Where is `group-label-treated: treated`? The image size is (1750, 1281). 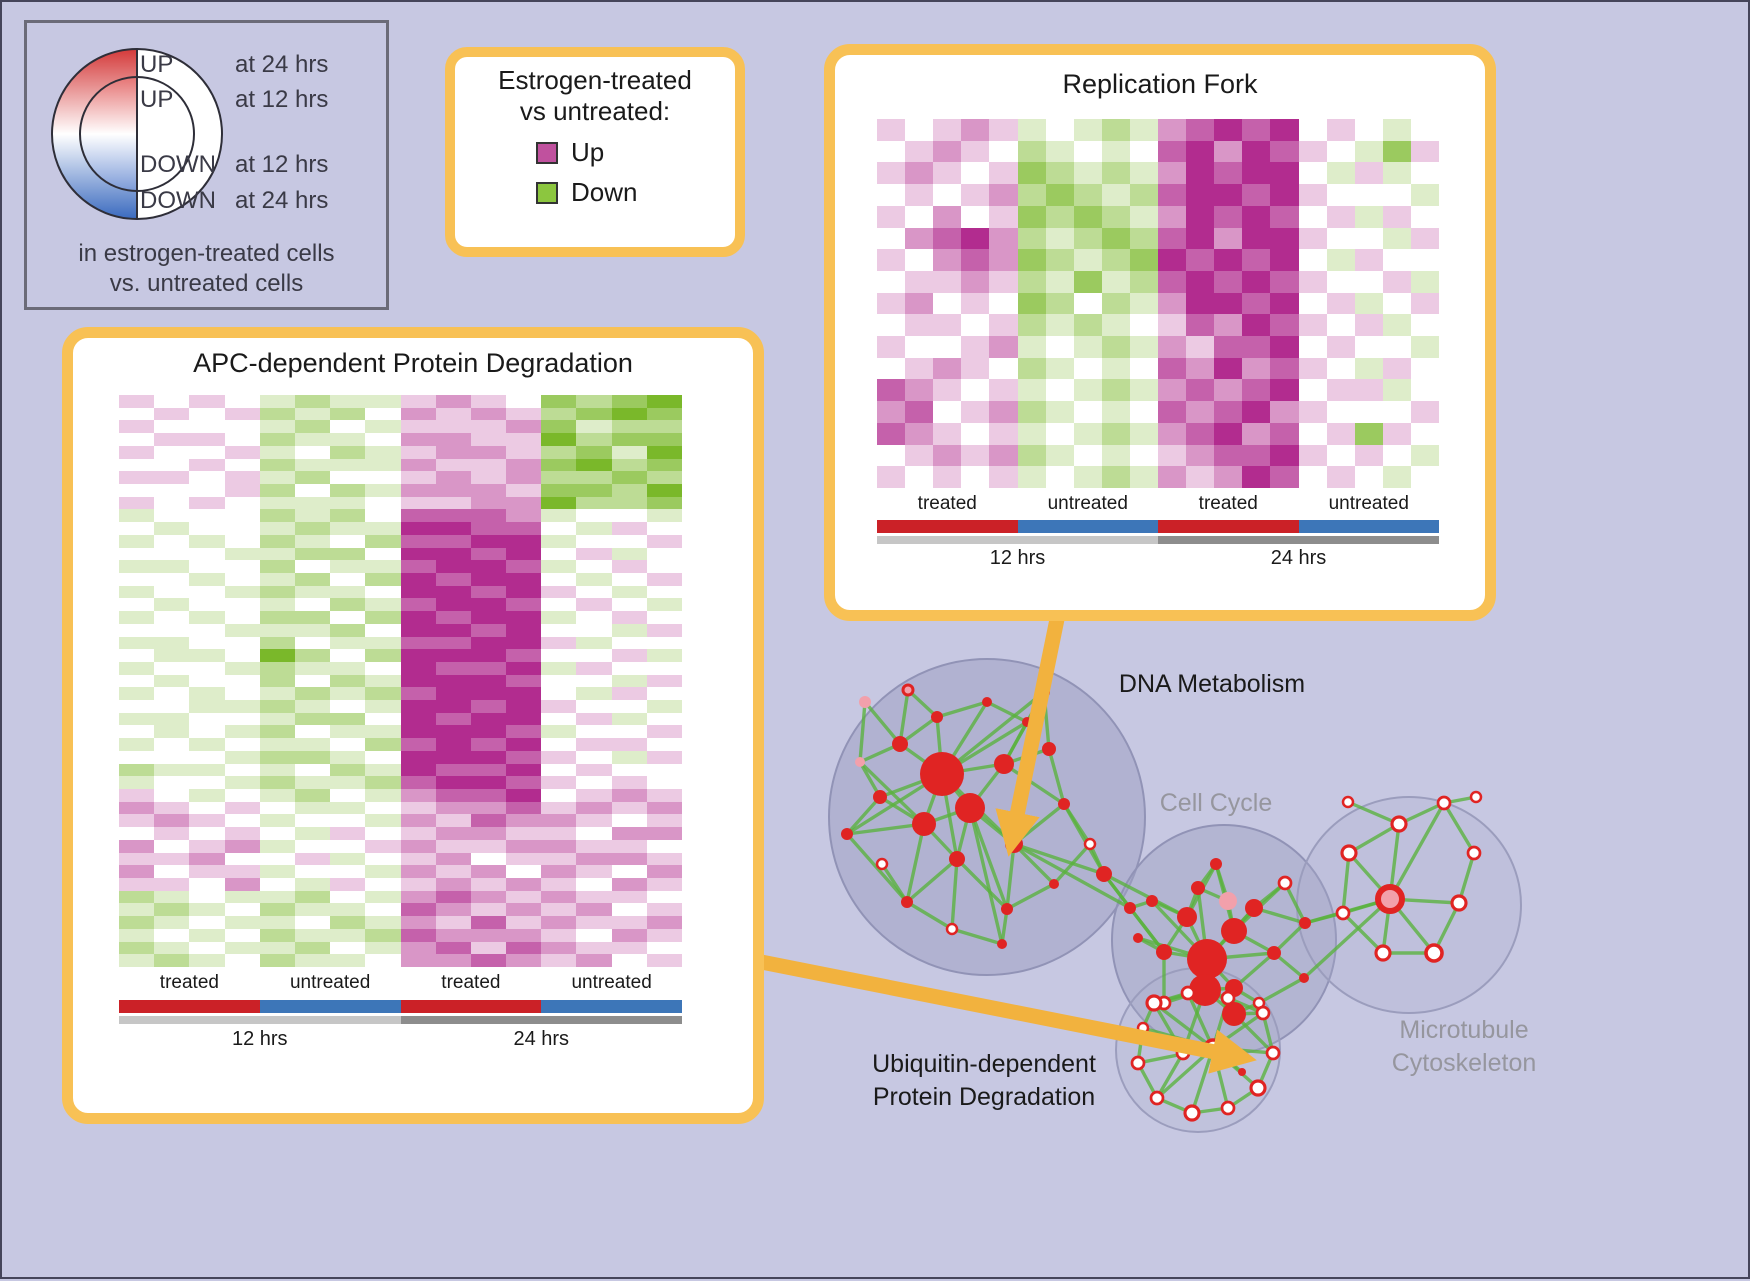
group-label-treated: treated is located at coordinates (1228, 503).